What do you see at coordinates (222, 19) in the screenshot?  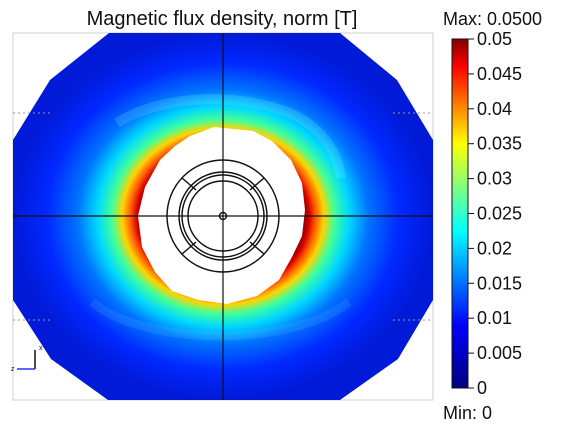 I see `chart-title: Magnetic flux density, norm [T]` at bounding box center [222, 19].